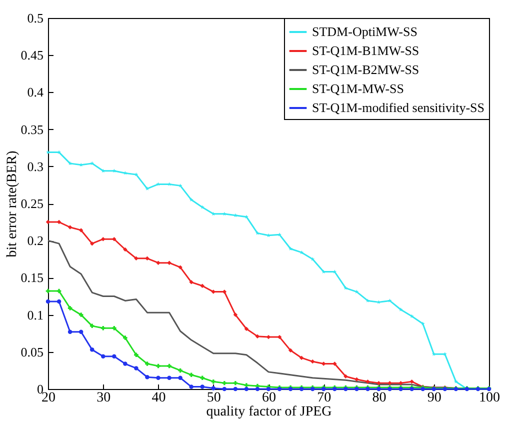 This screenshot has width=512, height=422. Describe the element at coordinates (159, 398) in the screenshot. I see `x-tick-label: 40` at that location.